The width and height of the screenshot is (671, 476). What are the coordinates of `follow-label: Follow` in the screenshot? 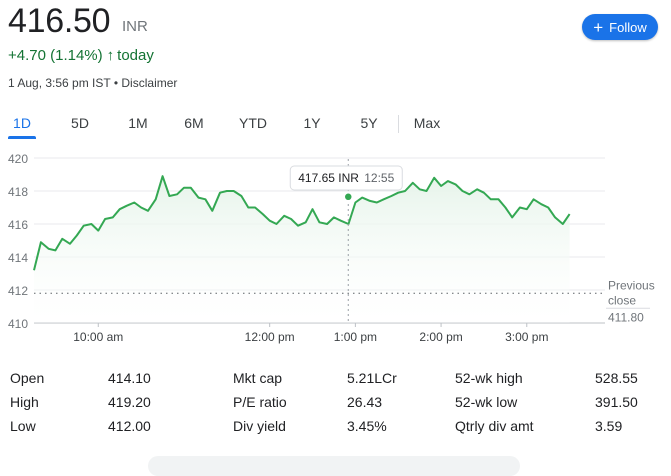 It's located at (628, 27).